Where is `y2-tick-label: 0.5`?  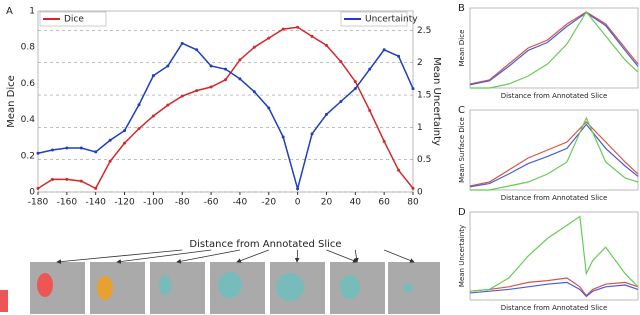 y2-tick-label: 0.5 is located at coordinates (424, 160).